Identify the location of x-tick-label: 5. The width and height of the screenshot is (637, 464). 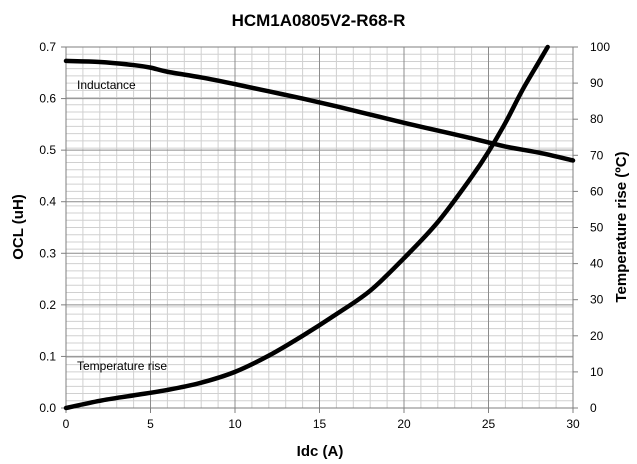
(150, 424).